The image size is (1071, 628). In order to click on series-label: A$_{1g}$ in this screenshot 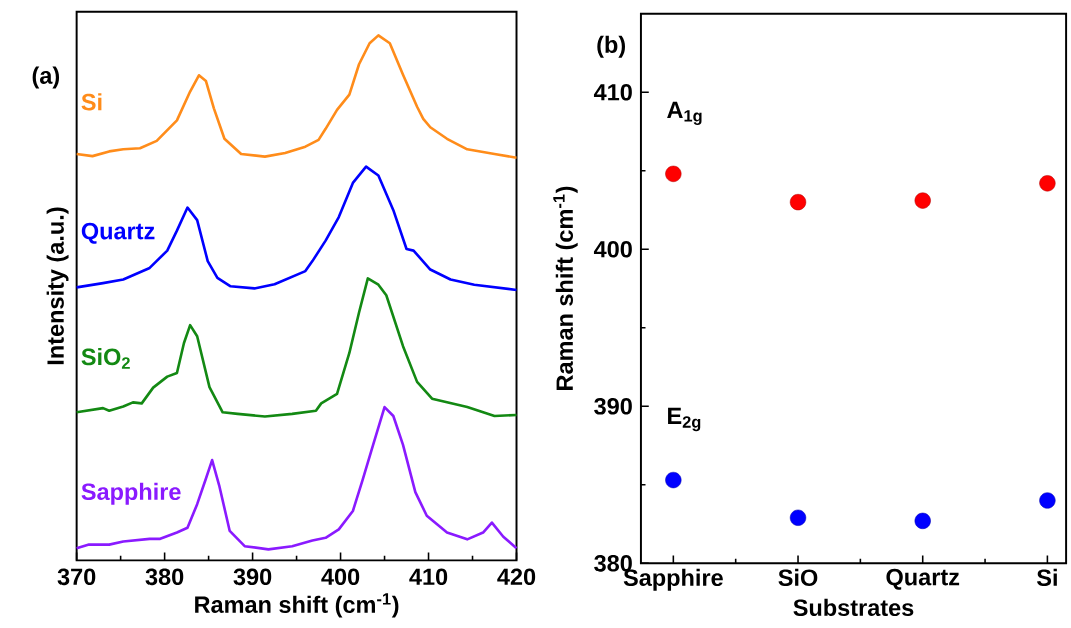, I will do `click(684, 113)`.